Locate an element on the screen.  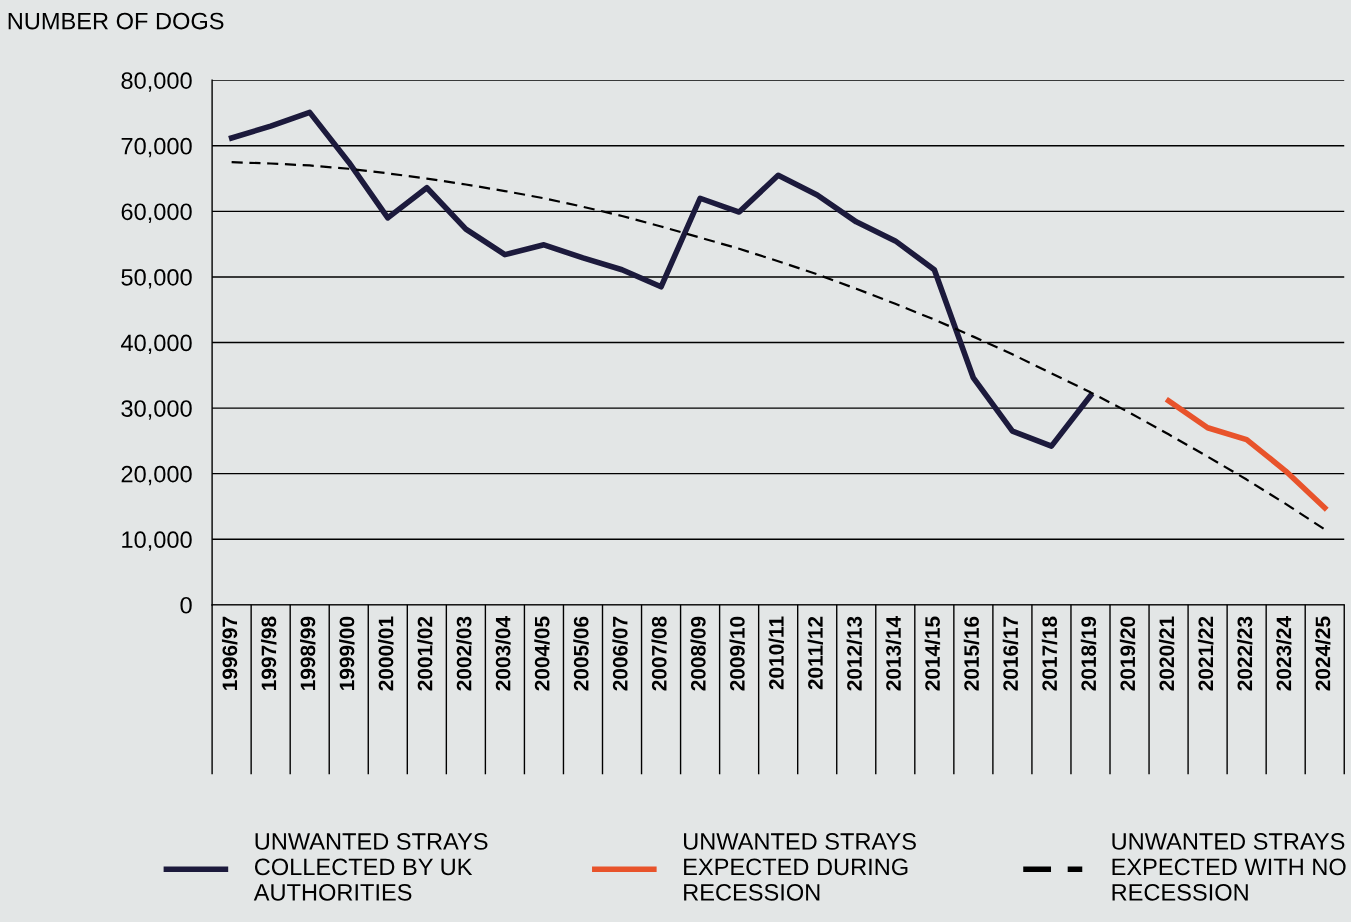
x-tick-label: 1999/00 is located at coordinates (347, 653).